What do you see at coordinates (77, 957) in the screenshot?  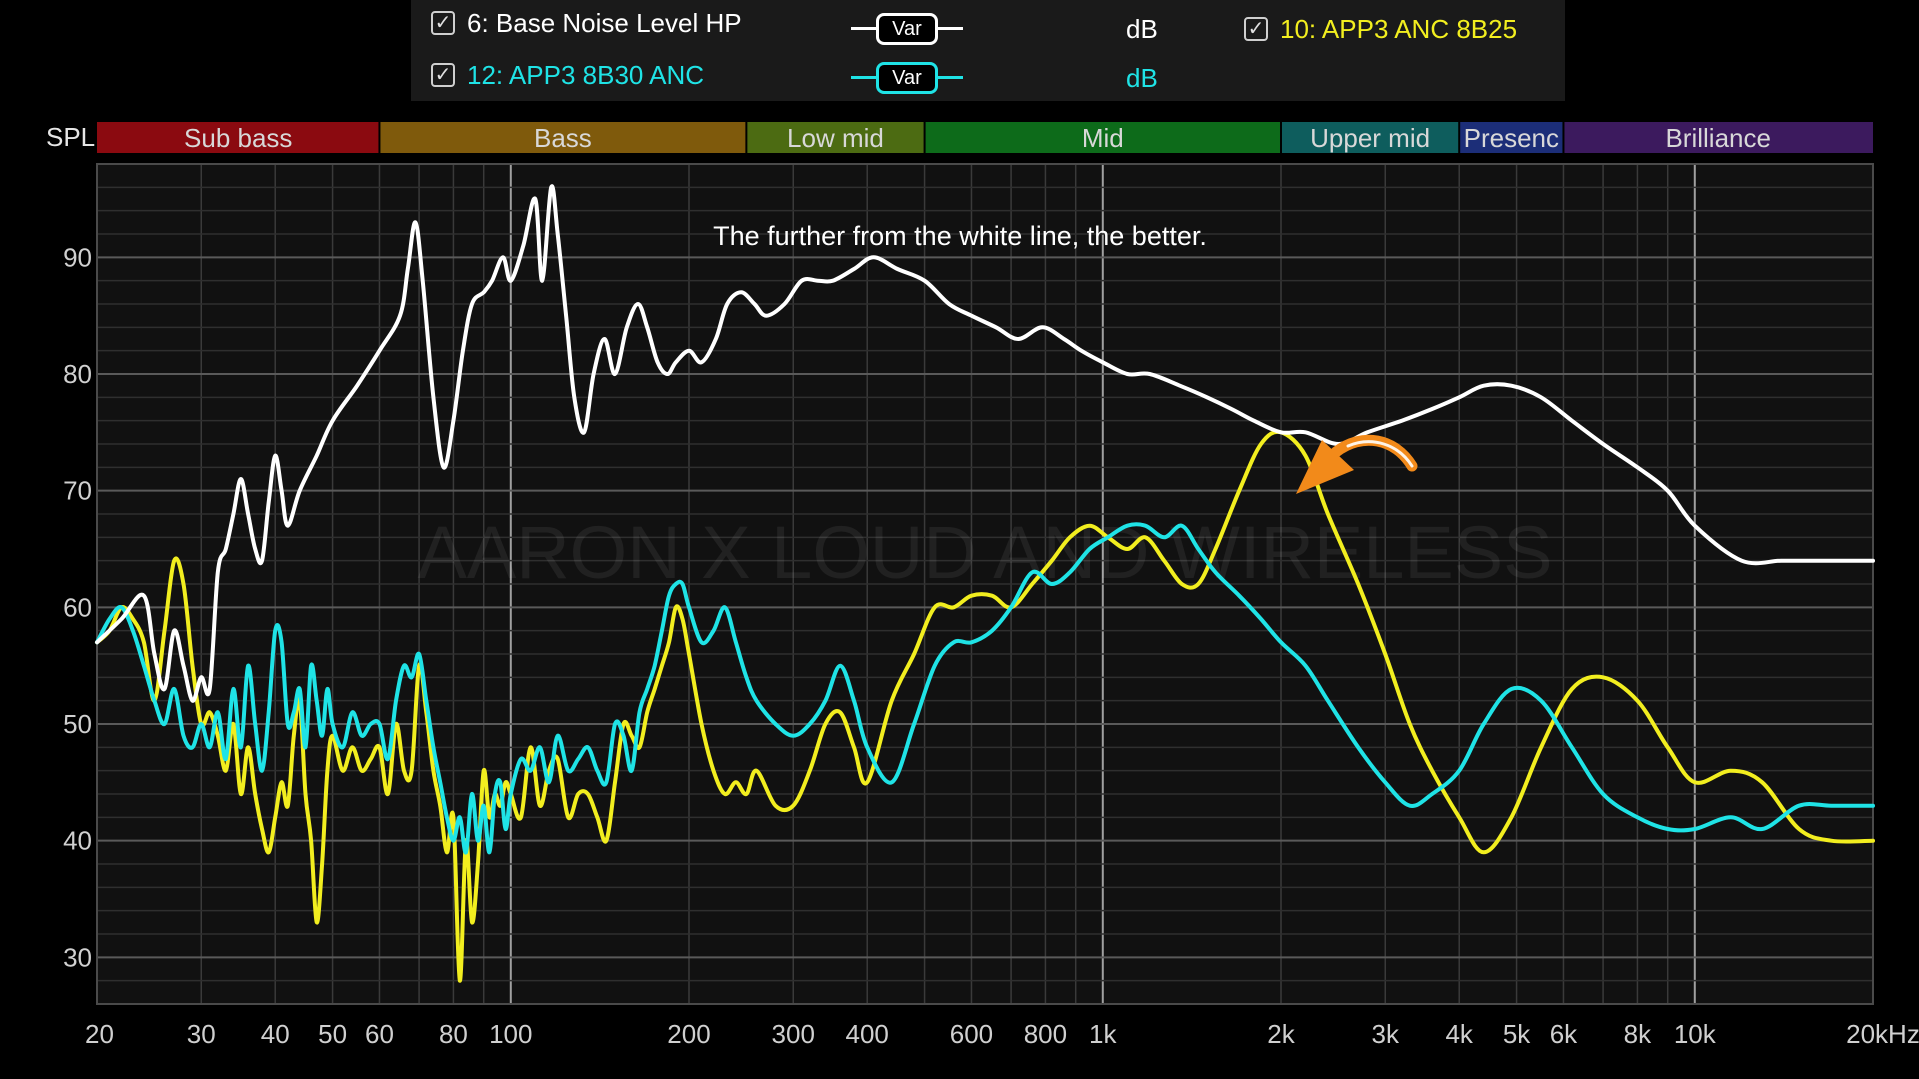 I see `y-tick-label: 30` at bounding box center [77, 957].